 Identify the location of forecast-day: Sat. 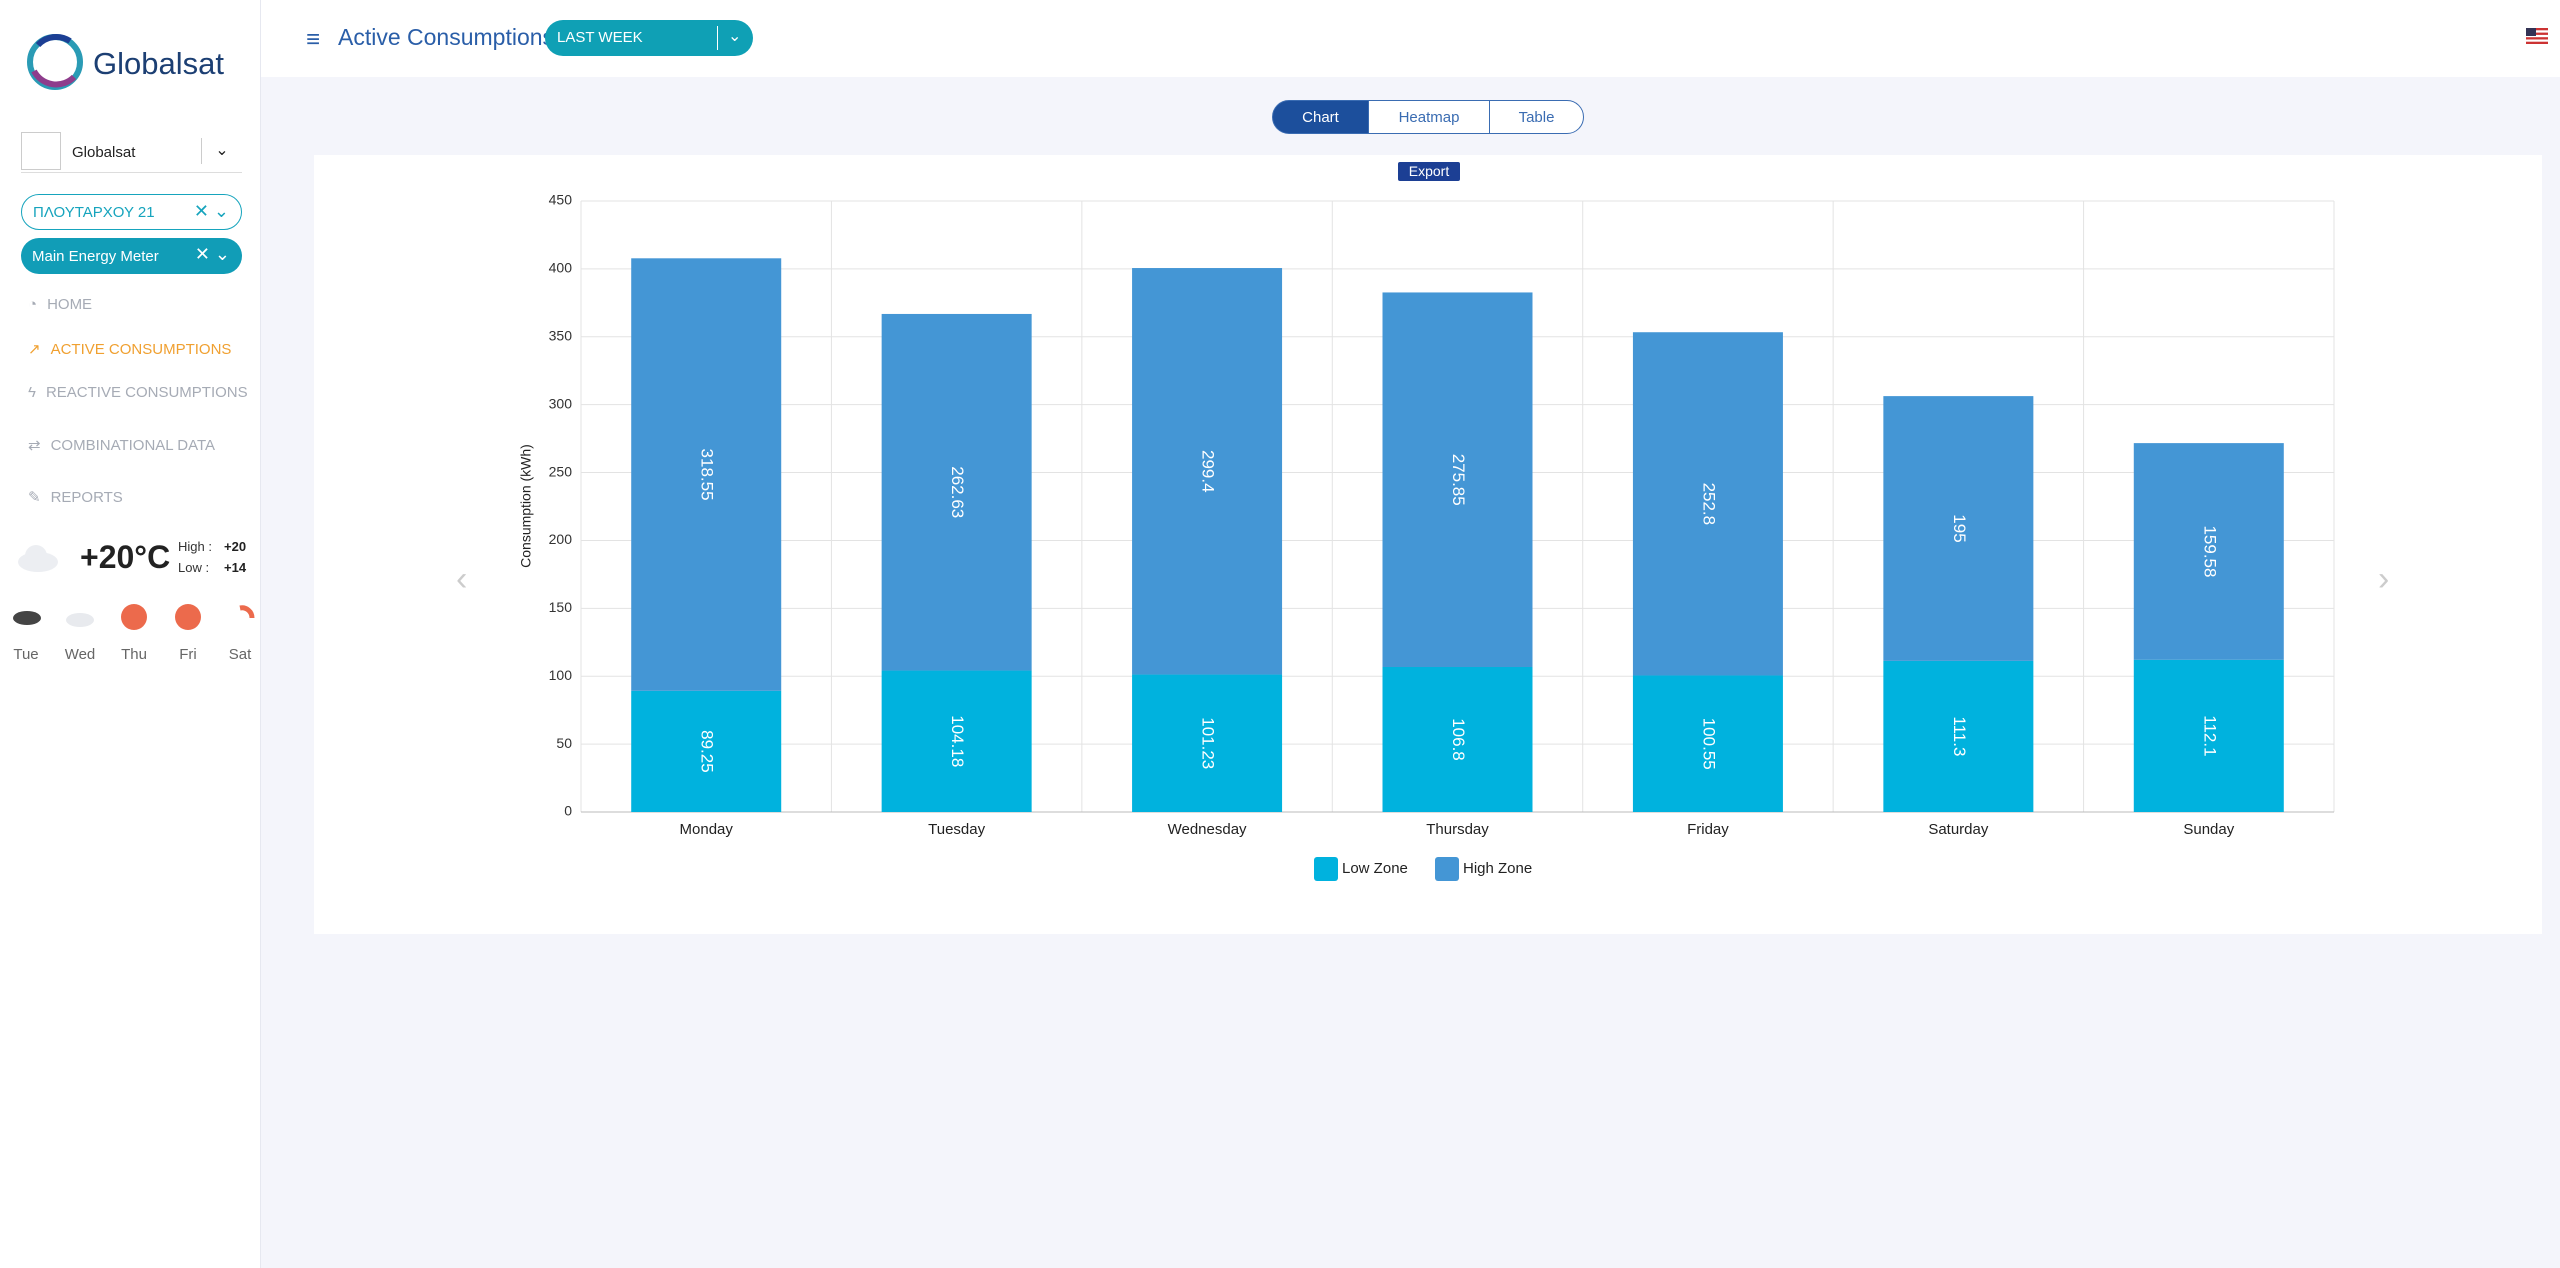
(240, 654).